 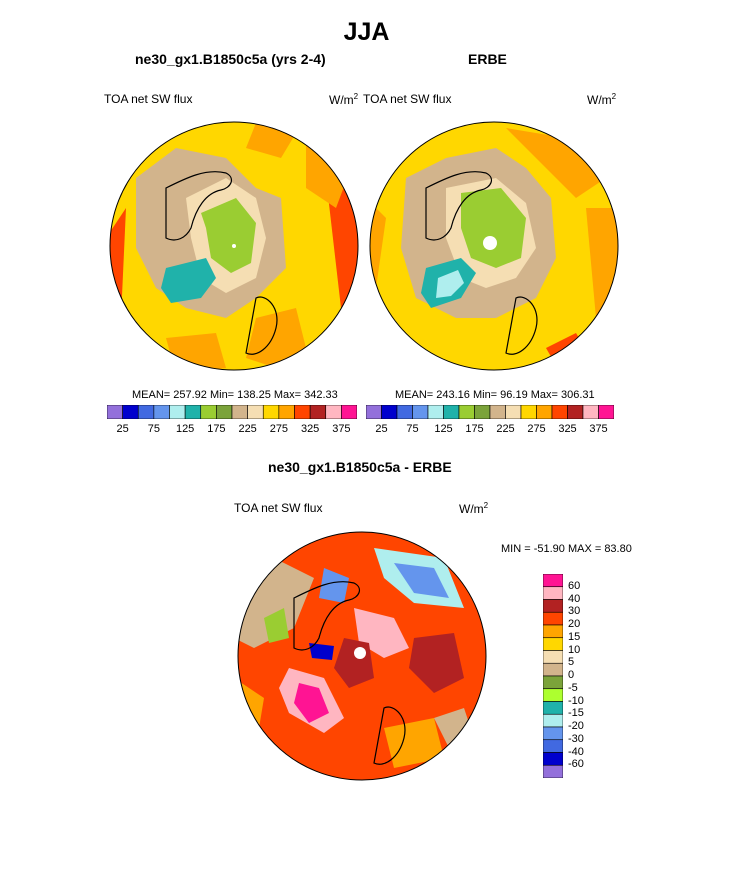 I want to click on colorbar-tick-label: -20, so click(x=576, y=726).